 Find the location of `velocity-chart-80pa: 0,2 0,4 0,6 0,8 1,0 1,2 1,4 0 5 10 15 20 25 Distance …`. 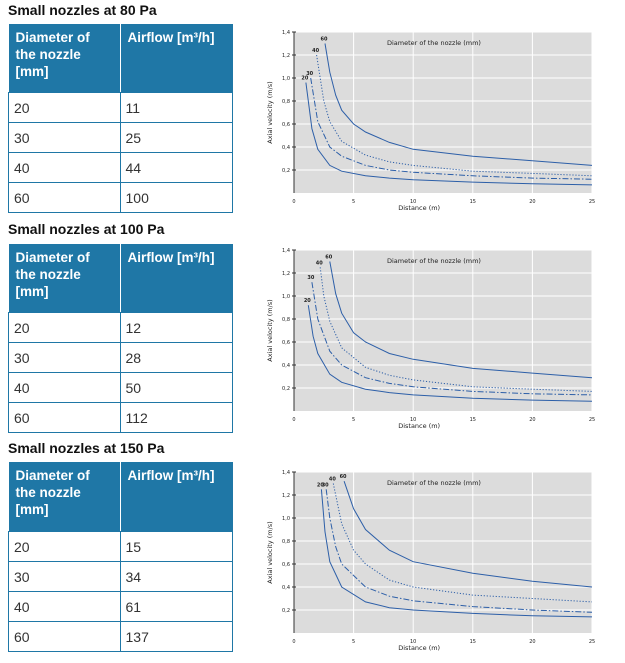

velocity-chart-80pa: 0,2 0,4 0,6 0,8 1,0 1,2 1,4 0 5 10 15 20 25 Distance … is located at coordinates (430, 121).